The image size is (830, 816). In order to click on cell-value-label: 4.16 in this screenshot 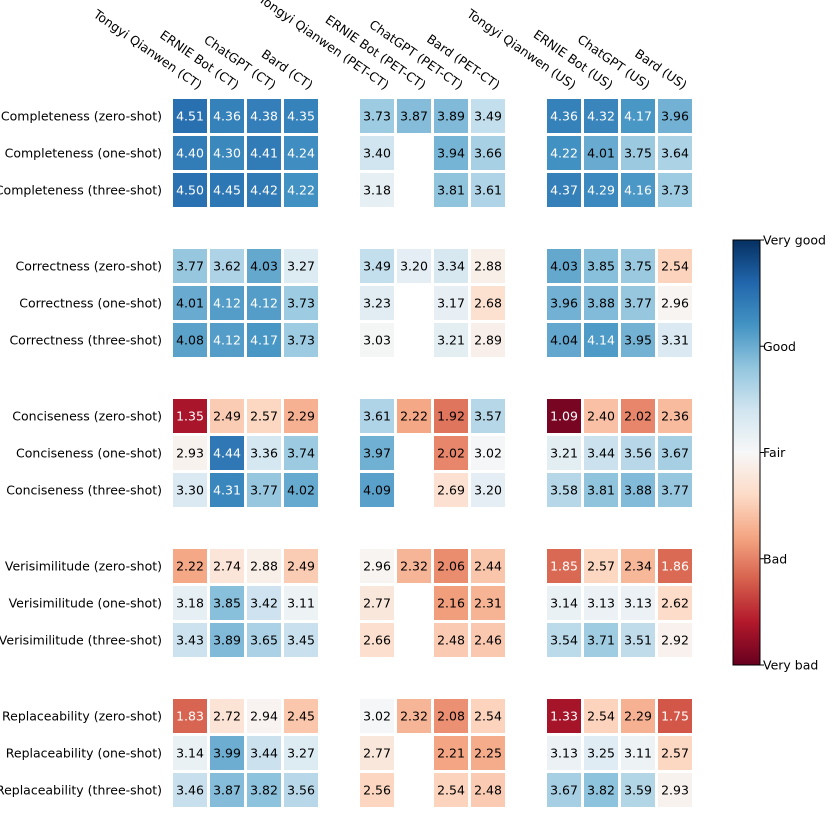, I will do `click(638, 190)`.